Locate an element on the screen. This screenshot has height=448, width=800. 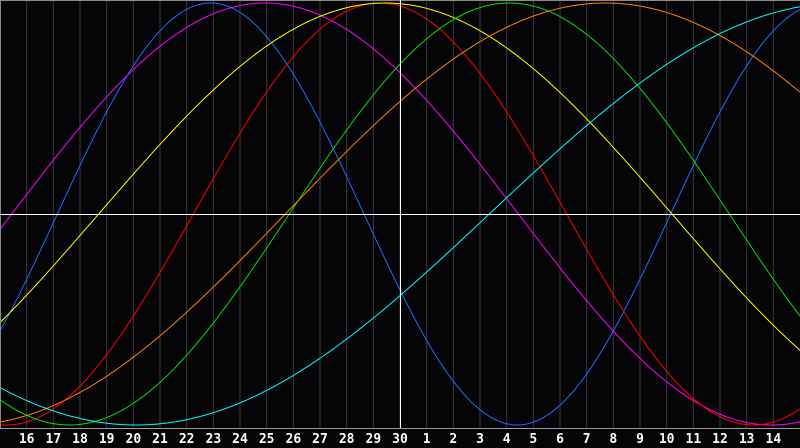
x-tick-label: 25 is located at coordinates (267, 439).